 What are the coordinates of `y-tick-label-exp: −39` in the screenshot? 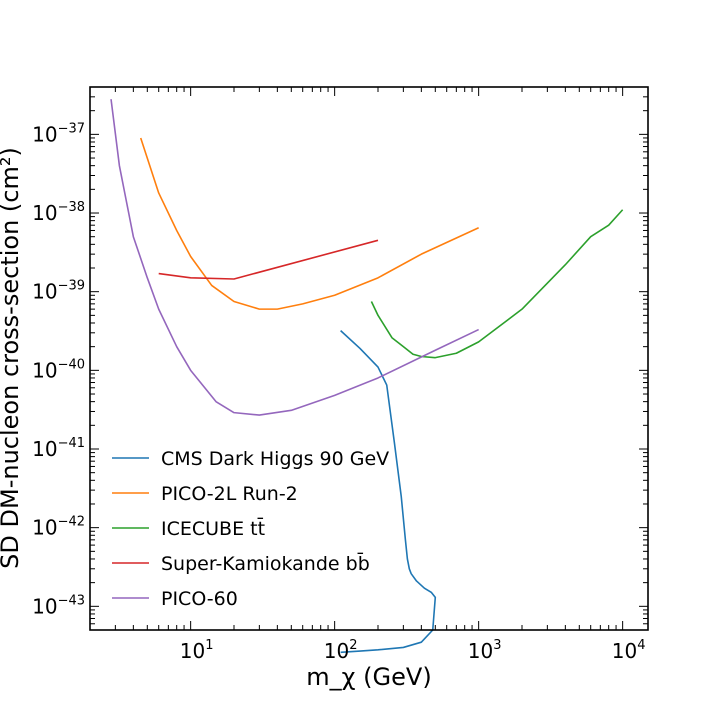 It's located at (71, 286).